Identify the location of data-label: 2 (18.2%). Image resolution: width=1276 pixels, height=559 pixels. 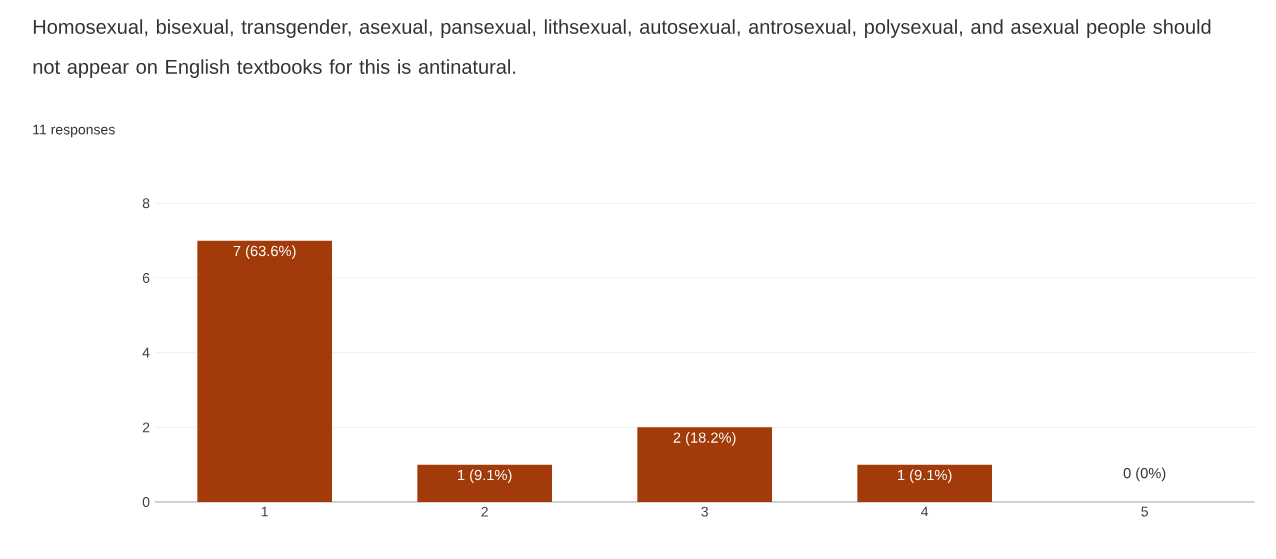
(704, 439).